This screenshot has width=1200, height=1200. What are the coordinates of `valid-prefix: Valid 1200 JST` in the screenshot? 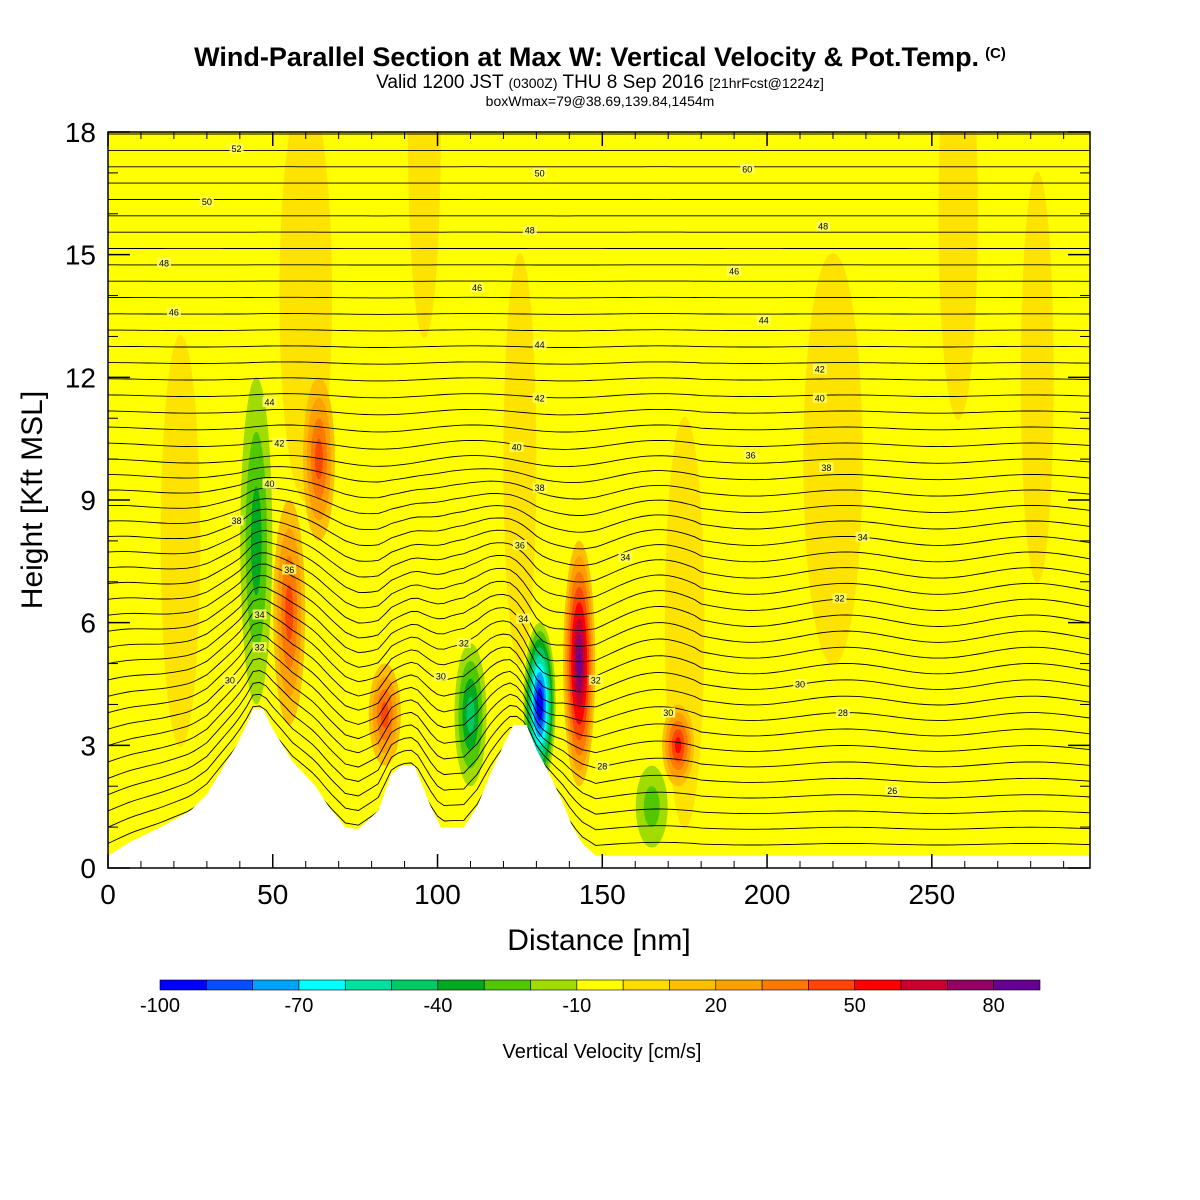 It's located at (440, 82).